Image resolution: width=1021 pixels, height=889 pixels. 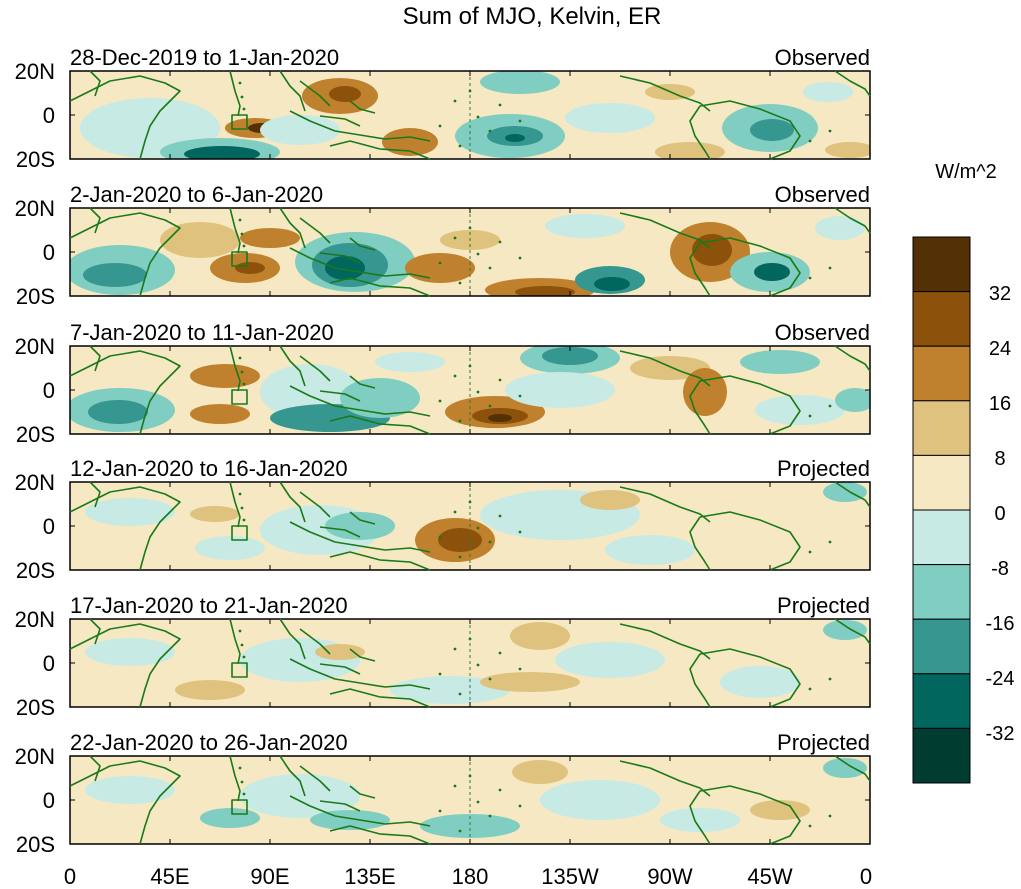 What do you see at coordinates (49, 663) in the screenshot?
I see `lat-tick-label: 0` at bounding box center [49, 663].